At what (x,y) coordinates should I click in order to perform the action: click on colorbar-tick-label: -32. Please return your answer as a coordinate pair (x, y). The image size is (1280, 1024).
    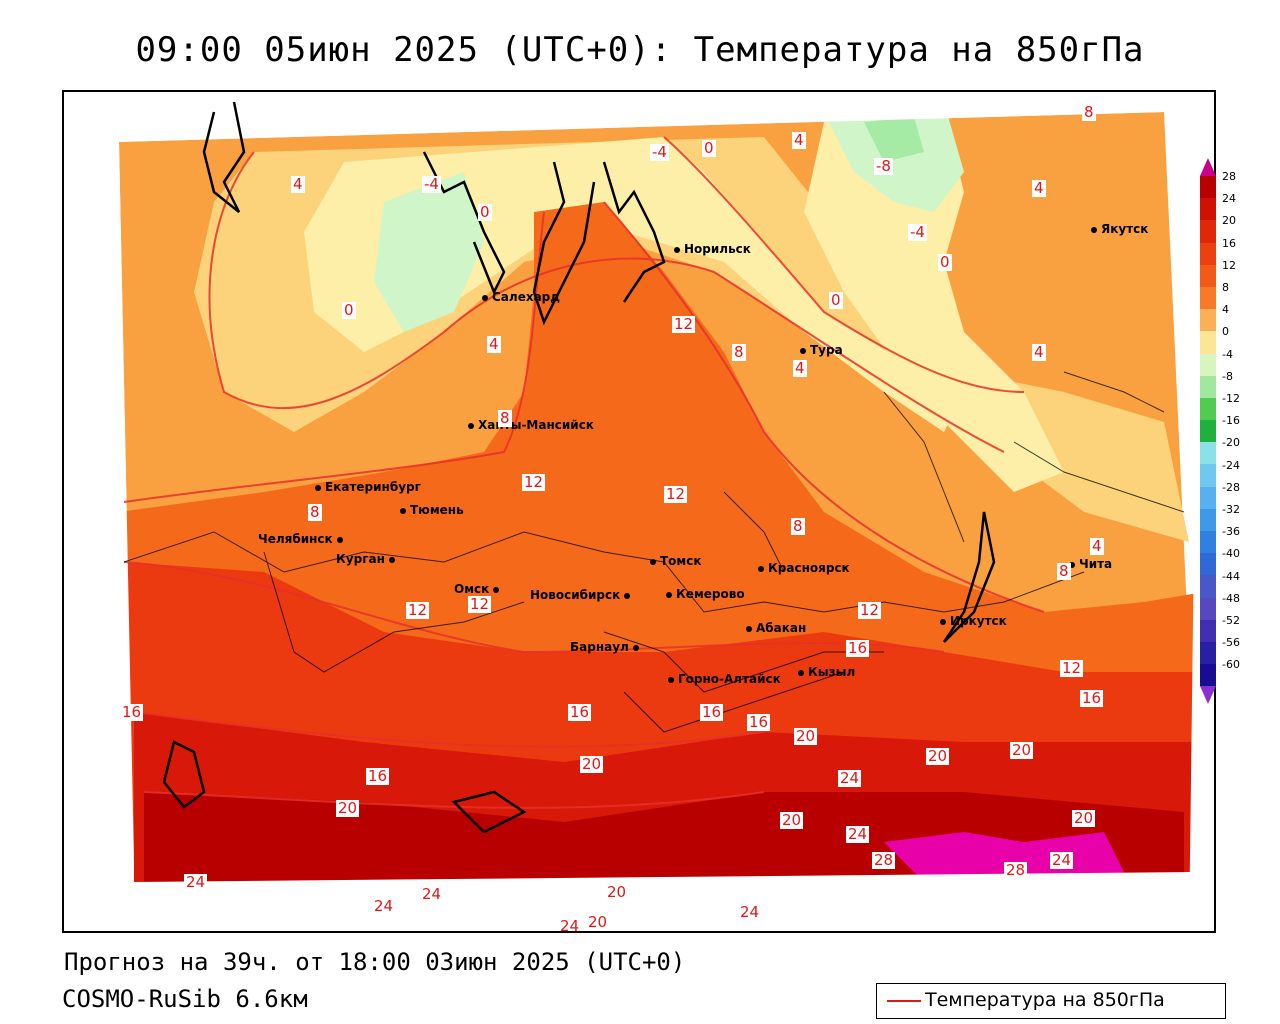
    Looking at the image, I should click on (1231, 509).